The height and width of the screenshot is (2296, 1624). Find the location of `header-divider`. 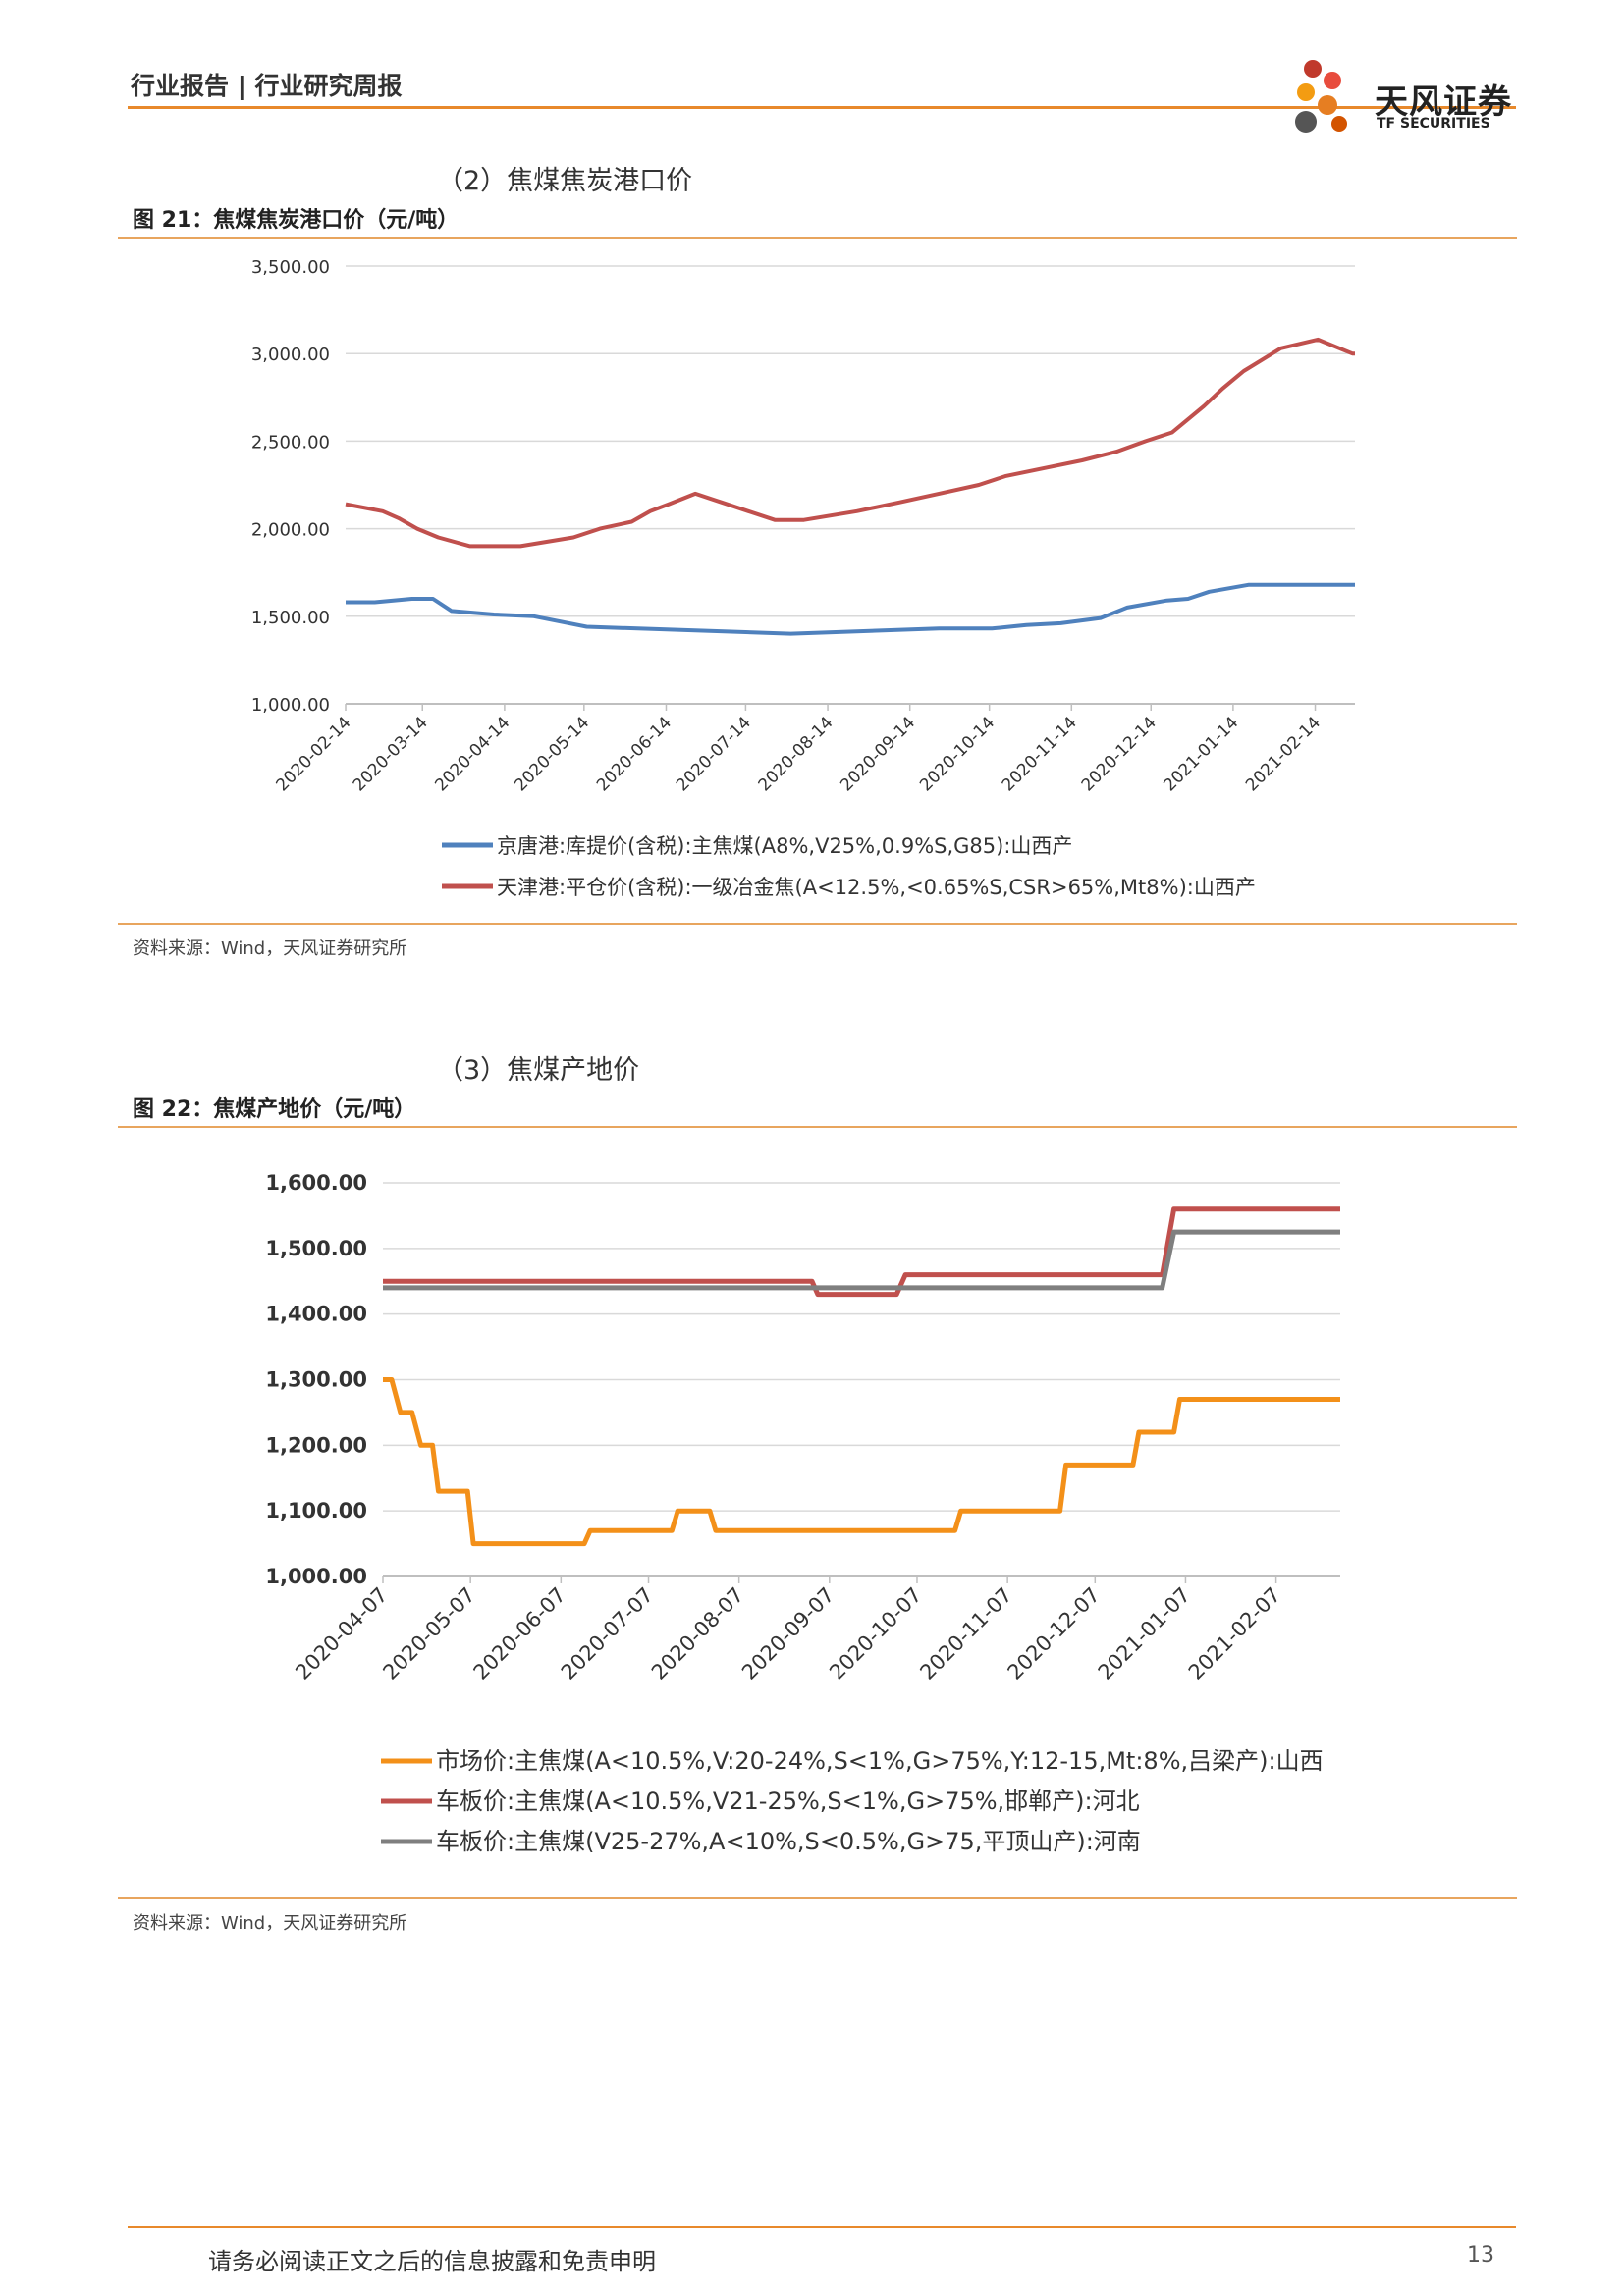

header-divider is located at coordinates (822, 108).